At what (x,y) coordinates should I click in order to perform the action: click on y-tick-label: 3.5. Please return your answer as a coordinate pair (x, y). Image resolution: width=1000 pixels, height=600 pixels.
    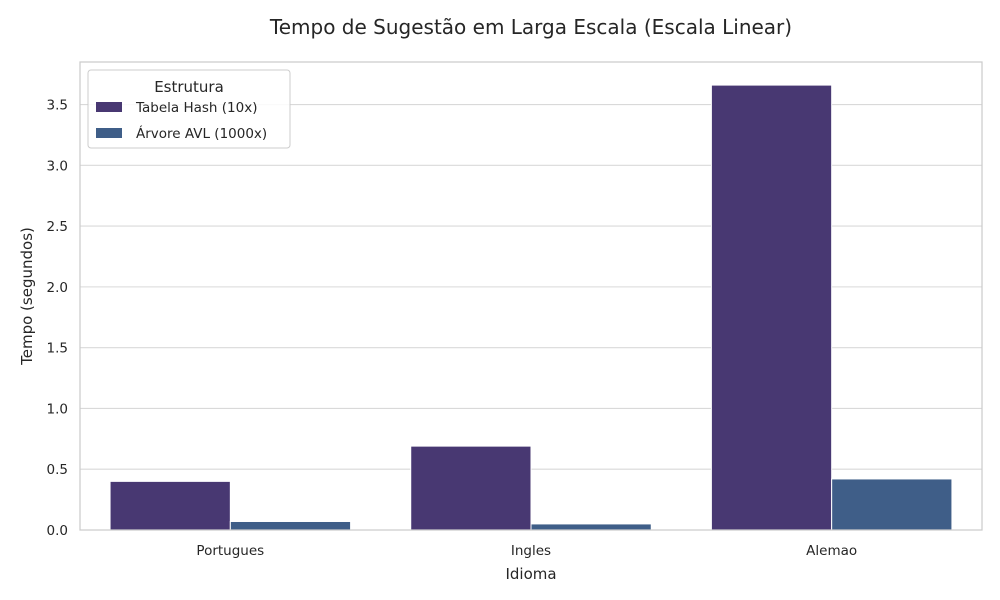
    Looking at the image, I should click on (57, 106).